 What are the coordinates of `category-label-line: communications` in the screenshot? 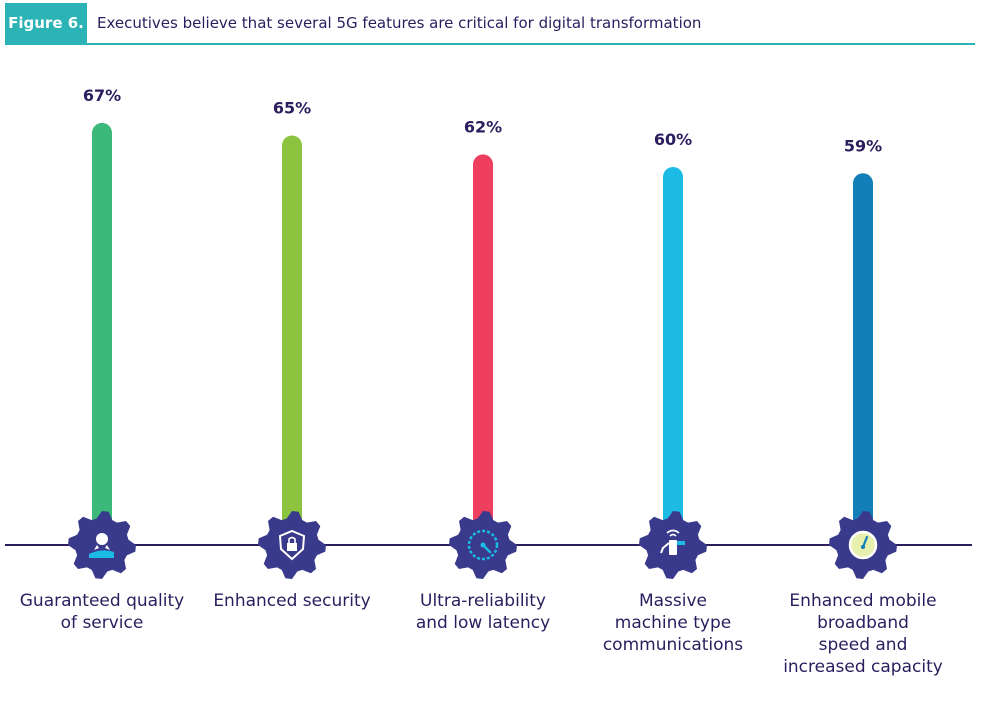 It's located at (673, 645).